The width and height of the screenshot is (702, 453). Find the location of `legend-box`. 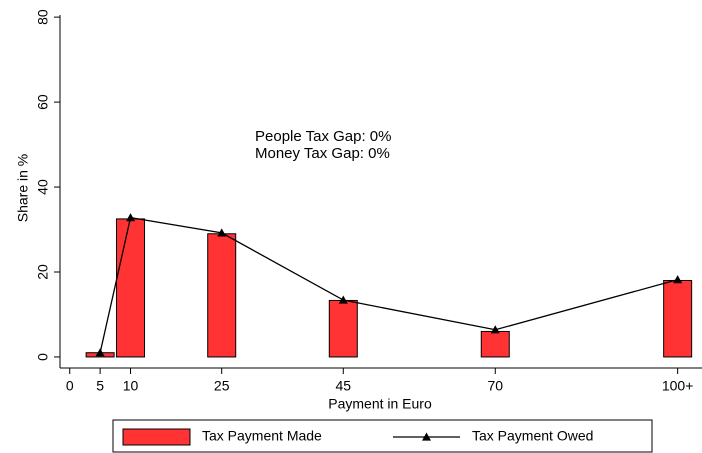

legend-box is located at coordinates (382, 436).